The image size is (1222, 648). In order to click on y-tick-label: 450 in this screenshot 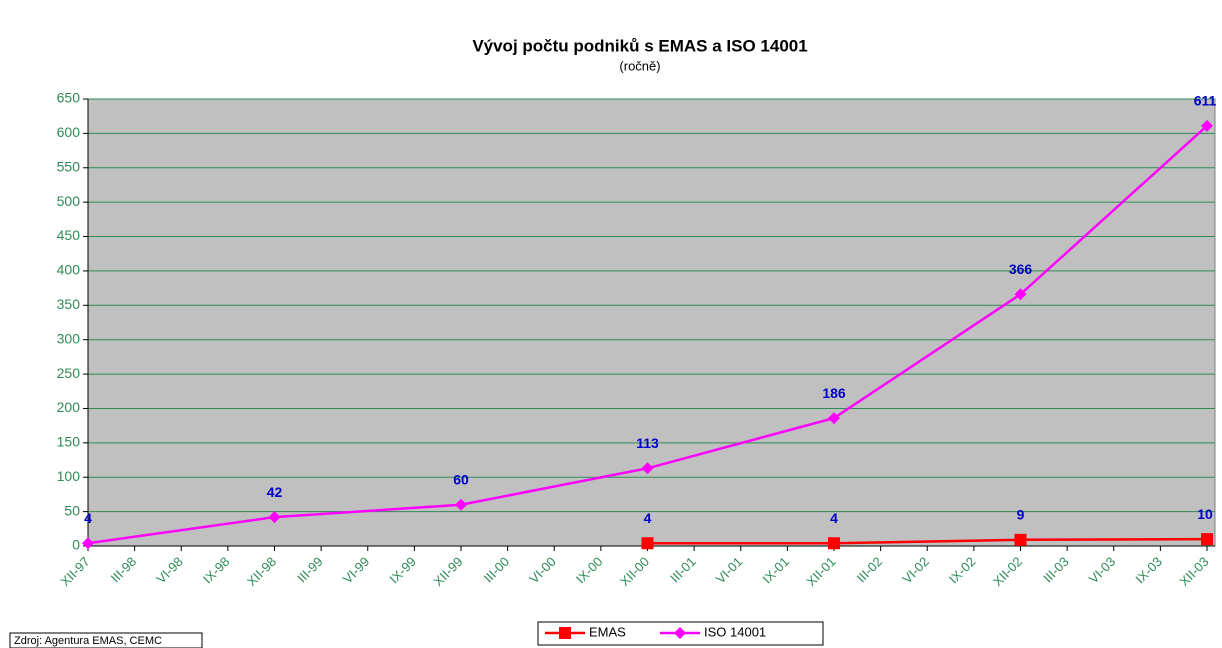, I will do `click(69, 235)`.